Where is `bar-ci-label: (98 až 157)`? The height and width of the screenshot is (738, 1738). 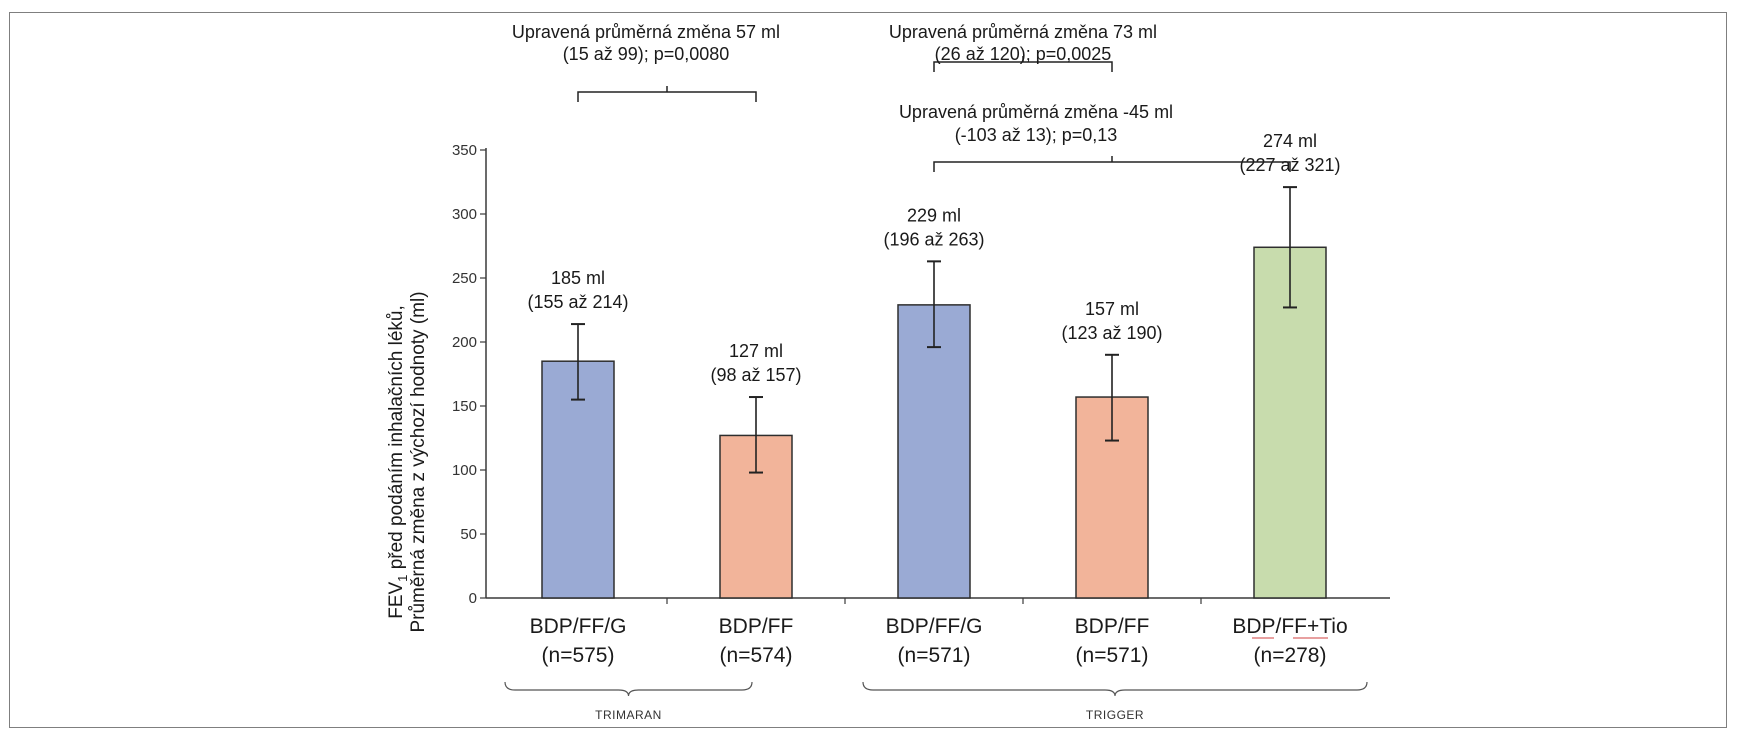 bar-ci-label: (98 až 157) is located at coordinates (755, 375).